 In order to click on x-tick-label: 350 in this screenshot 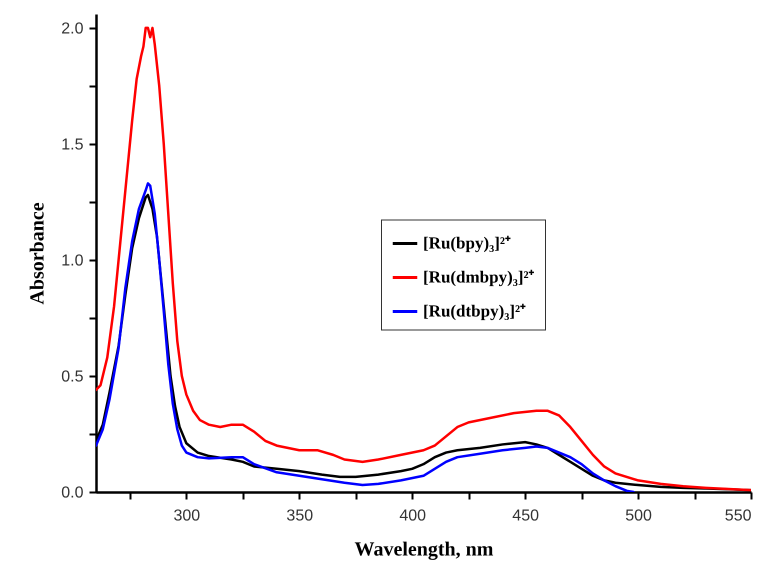, I will do `click(300, 516)`.